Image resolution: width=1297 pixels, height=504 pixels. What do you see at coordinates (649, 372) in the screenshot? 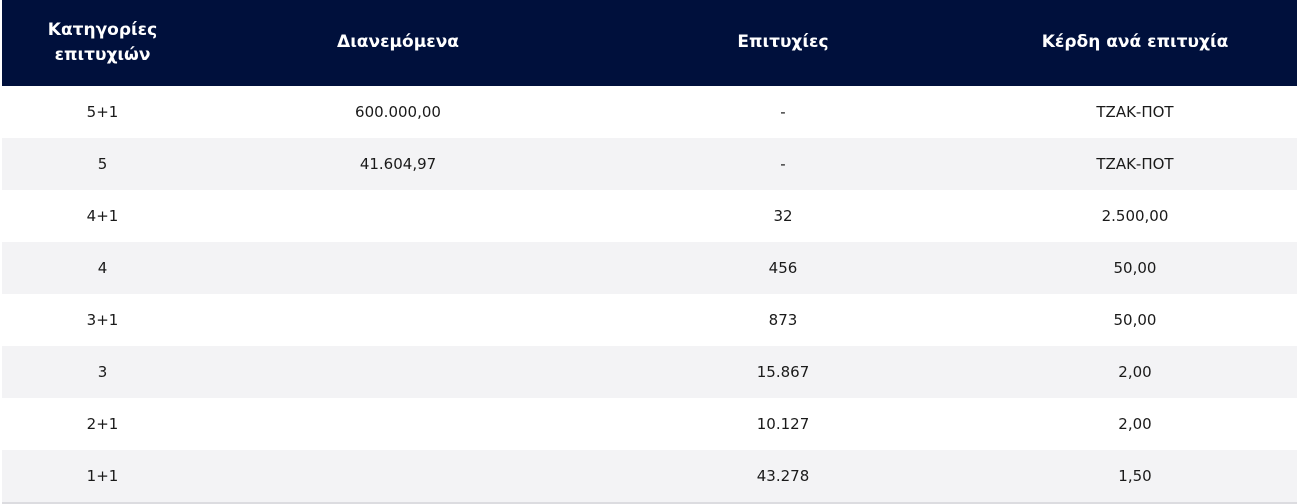
I see `table-row: 3 15.867 2,00` at bounding box center [649, 372].